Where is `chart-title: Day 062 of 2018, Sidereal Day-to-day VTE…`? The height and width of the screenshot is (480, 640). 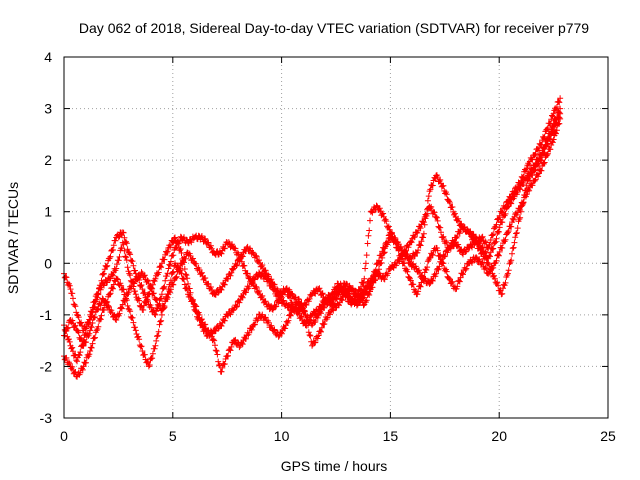 chart-title: Day 062 of 2018, Sidereal Day-to-day VTE… is located at coordinates (334, 28).